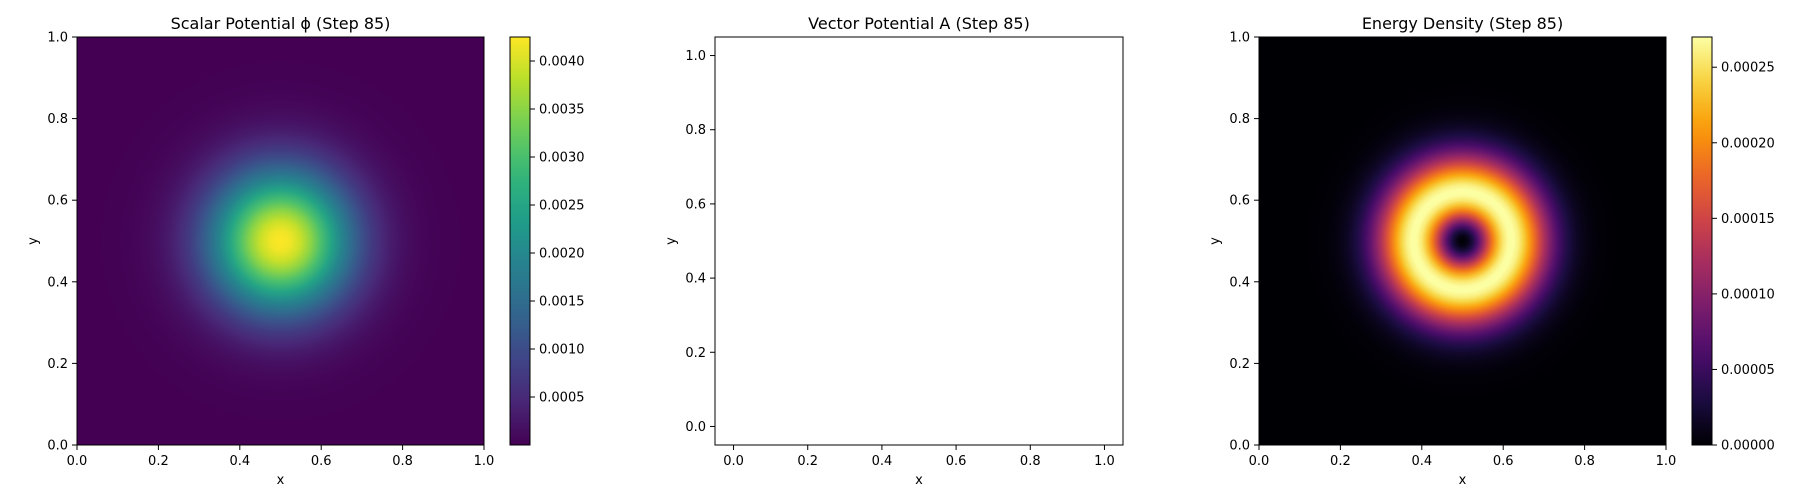 The image size is (1800, 500). Describe the element at coordinates (695, 130) in the screenshot. I see `chart2-ytick-label: 0.8` at that location.